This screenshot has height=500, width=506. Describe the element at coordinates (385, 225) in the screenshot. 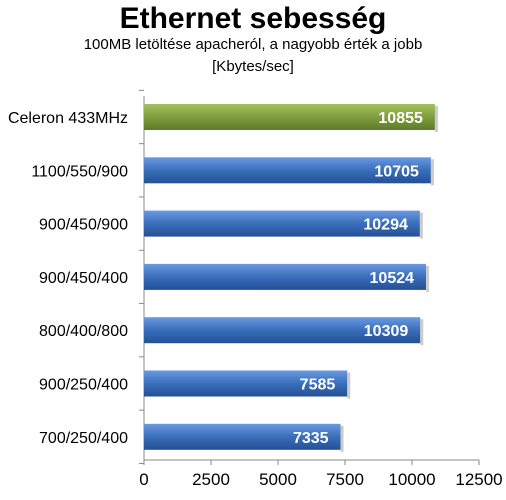

I see `bar-data-label: 10294` at that location.